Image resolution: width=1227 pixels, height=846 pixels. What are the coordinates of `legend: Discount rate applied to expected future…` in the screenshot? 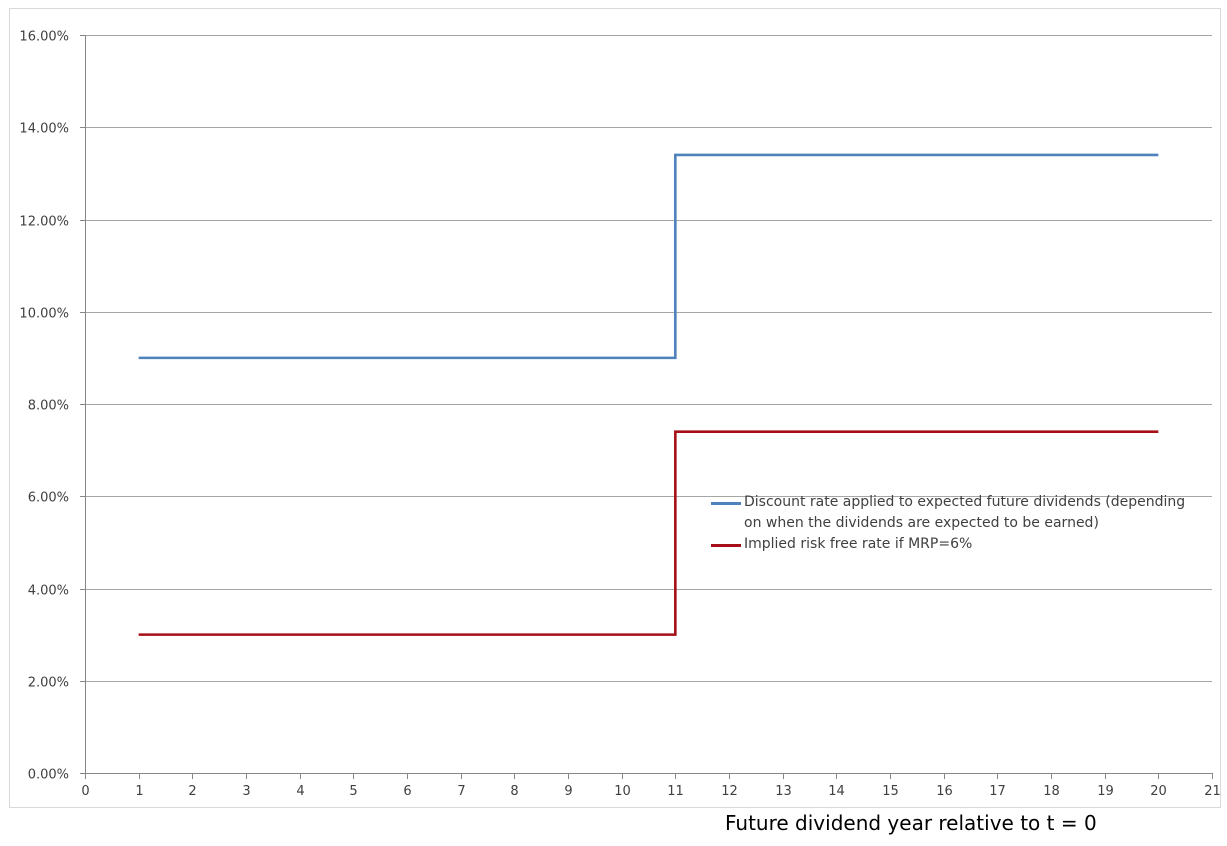 It's located at (953, 523).